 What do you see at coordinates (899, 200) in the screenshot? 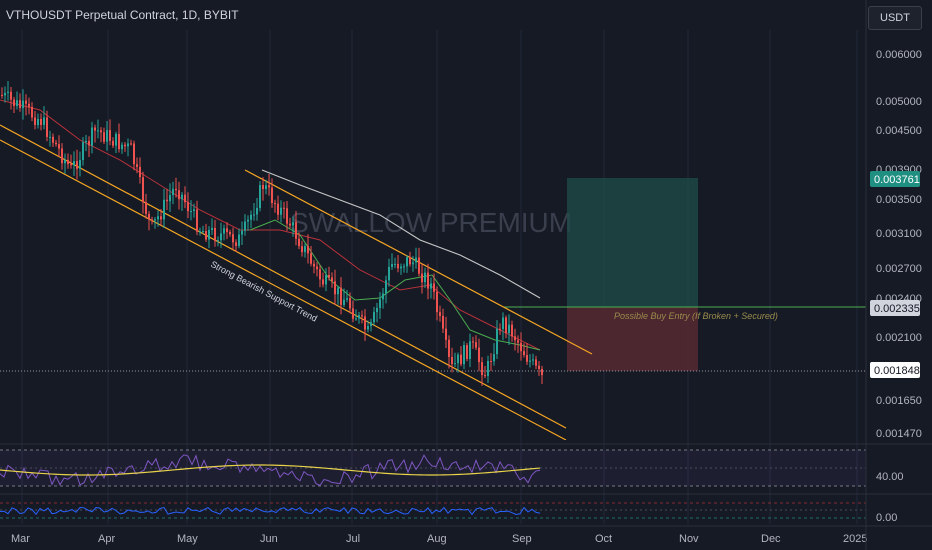
I see `y-tick-label: 0.003500` at bounding box center [899, 200].